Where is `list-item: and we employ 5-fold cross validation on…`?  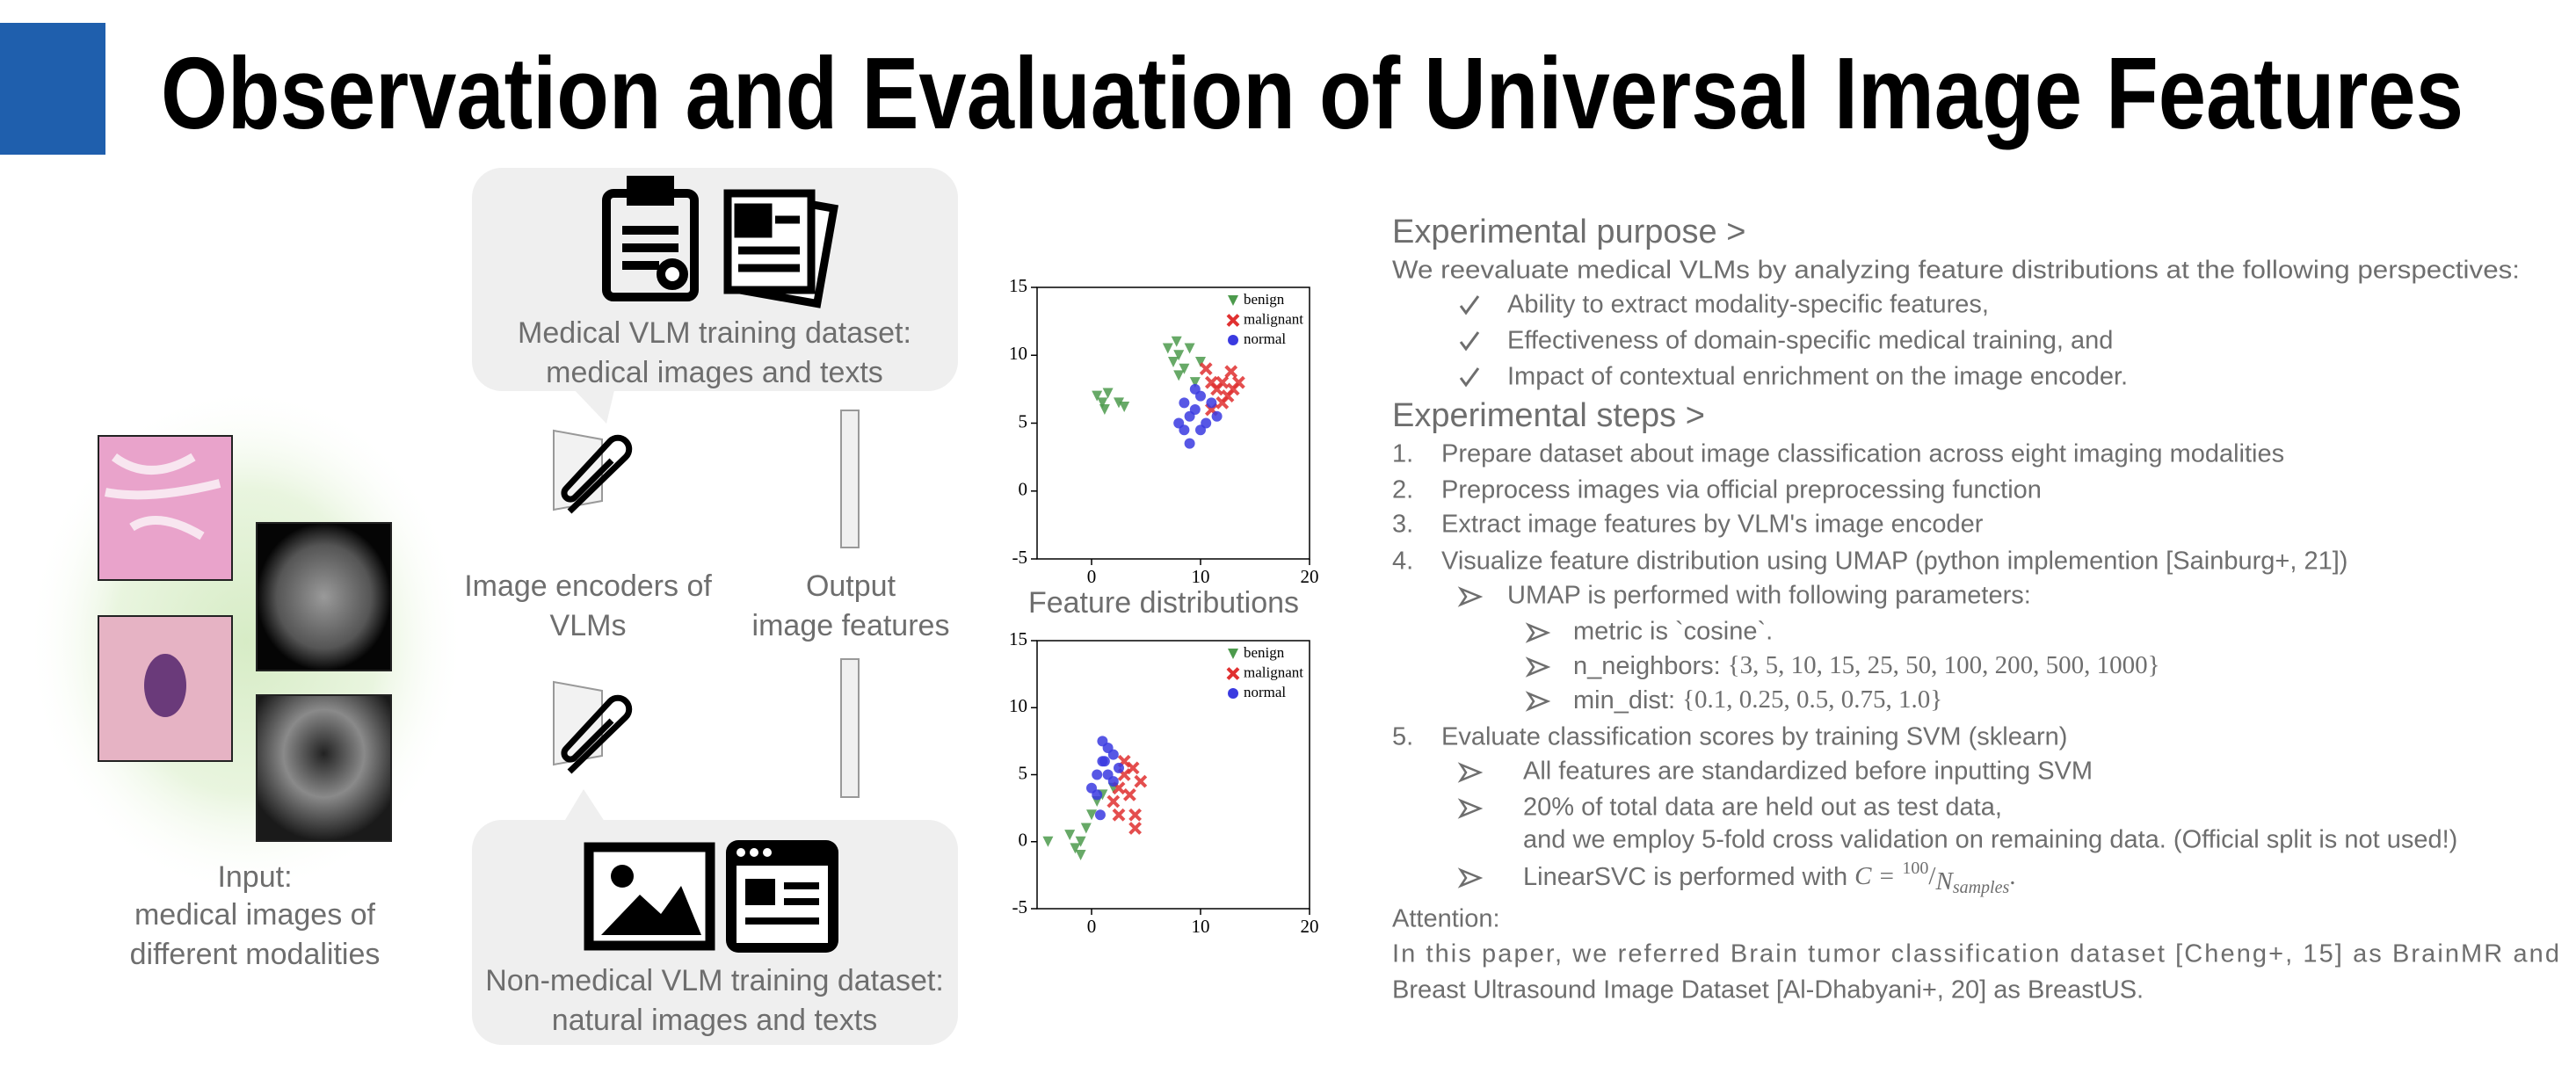
list-item: and we employ 5-fold cross validation on… is located at coordinates (1990, 840).